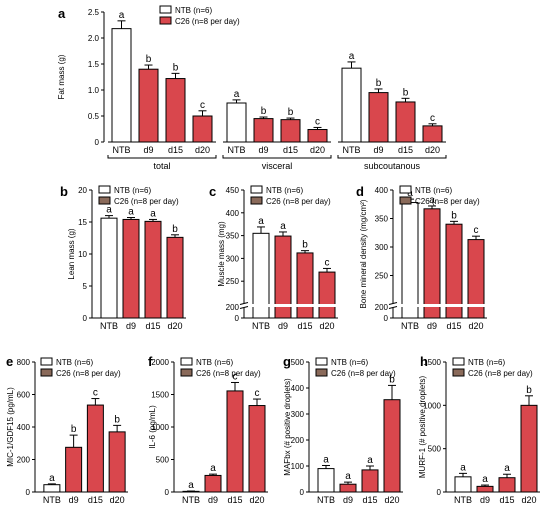  I want to click on group-label: visceral, so click(277, 166).